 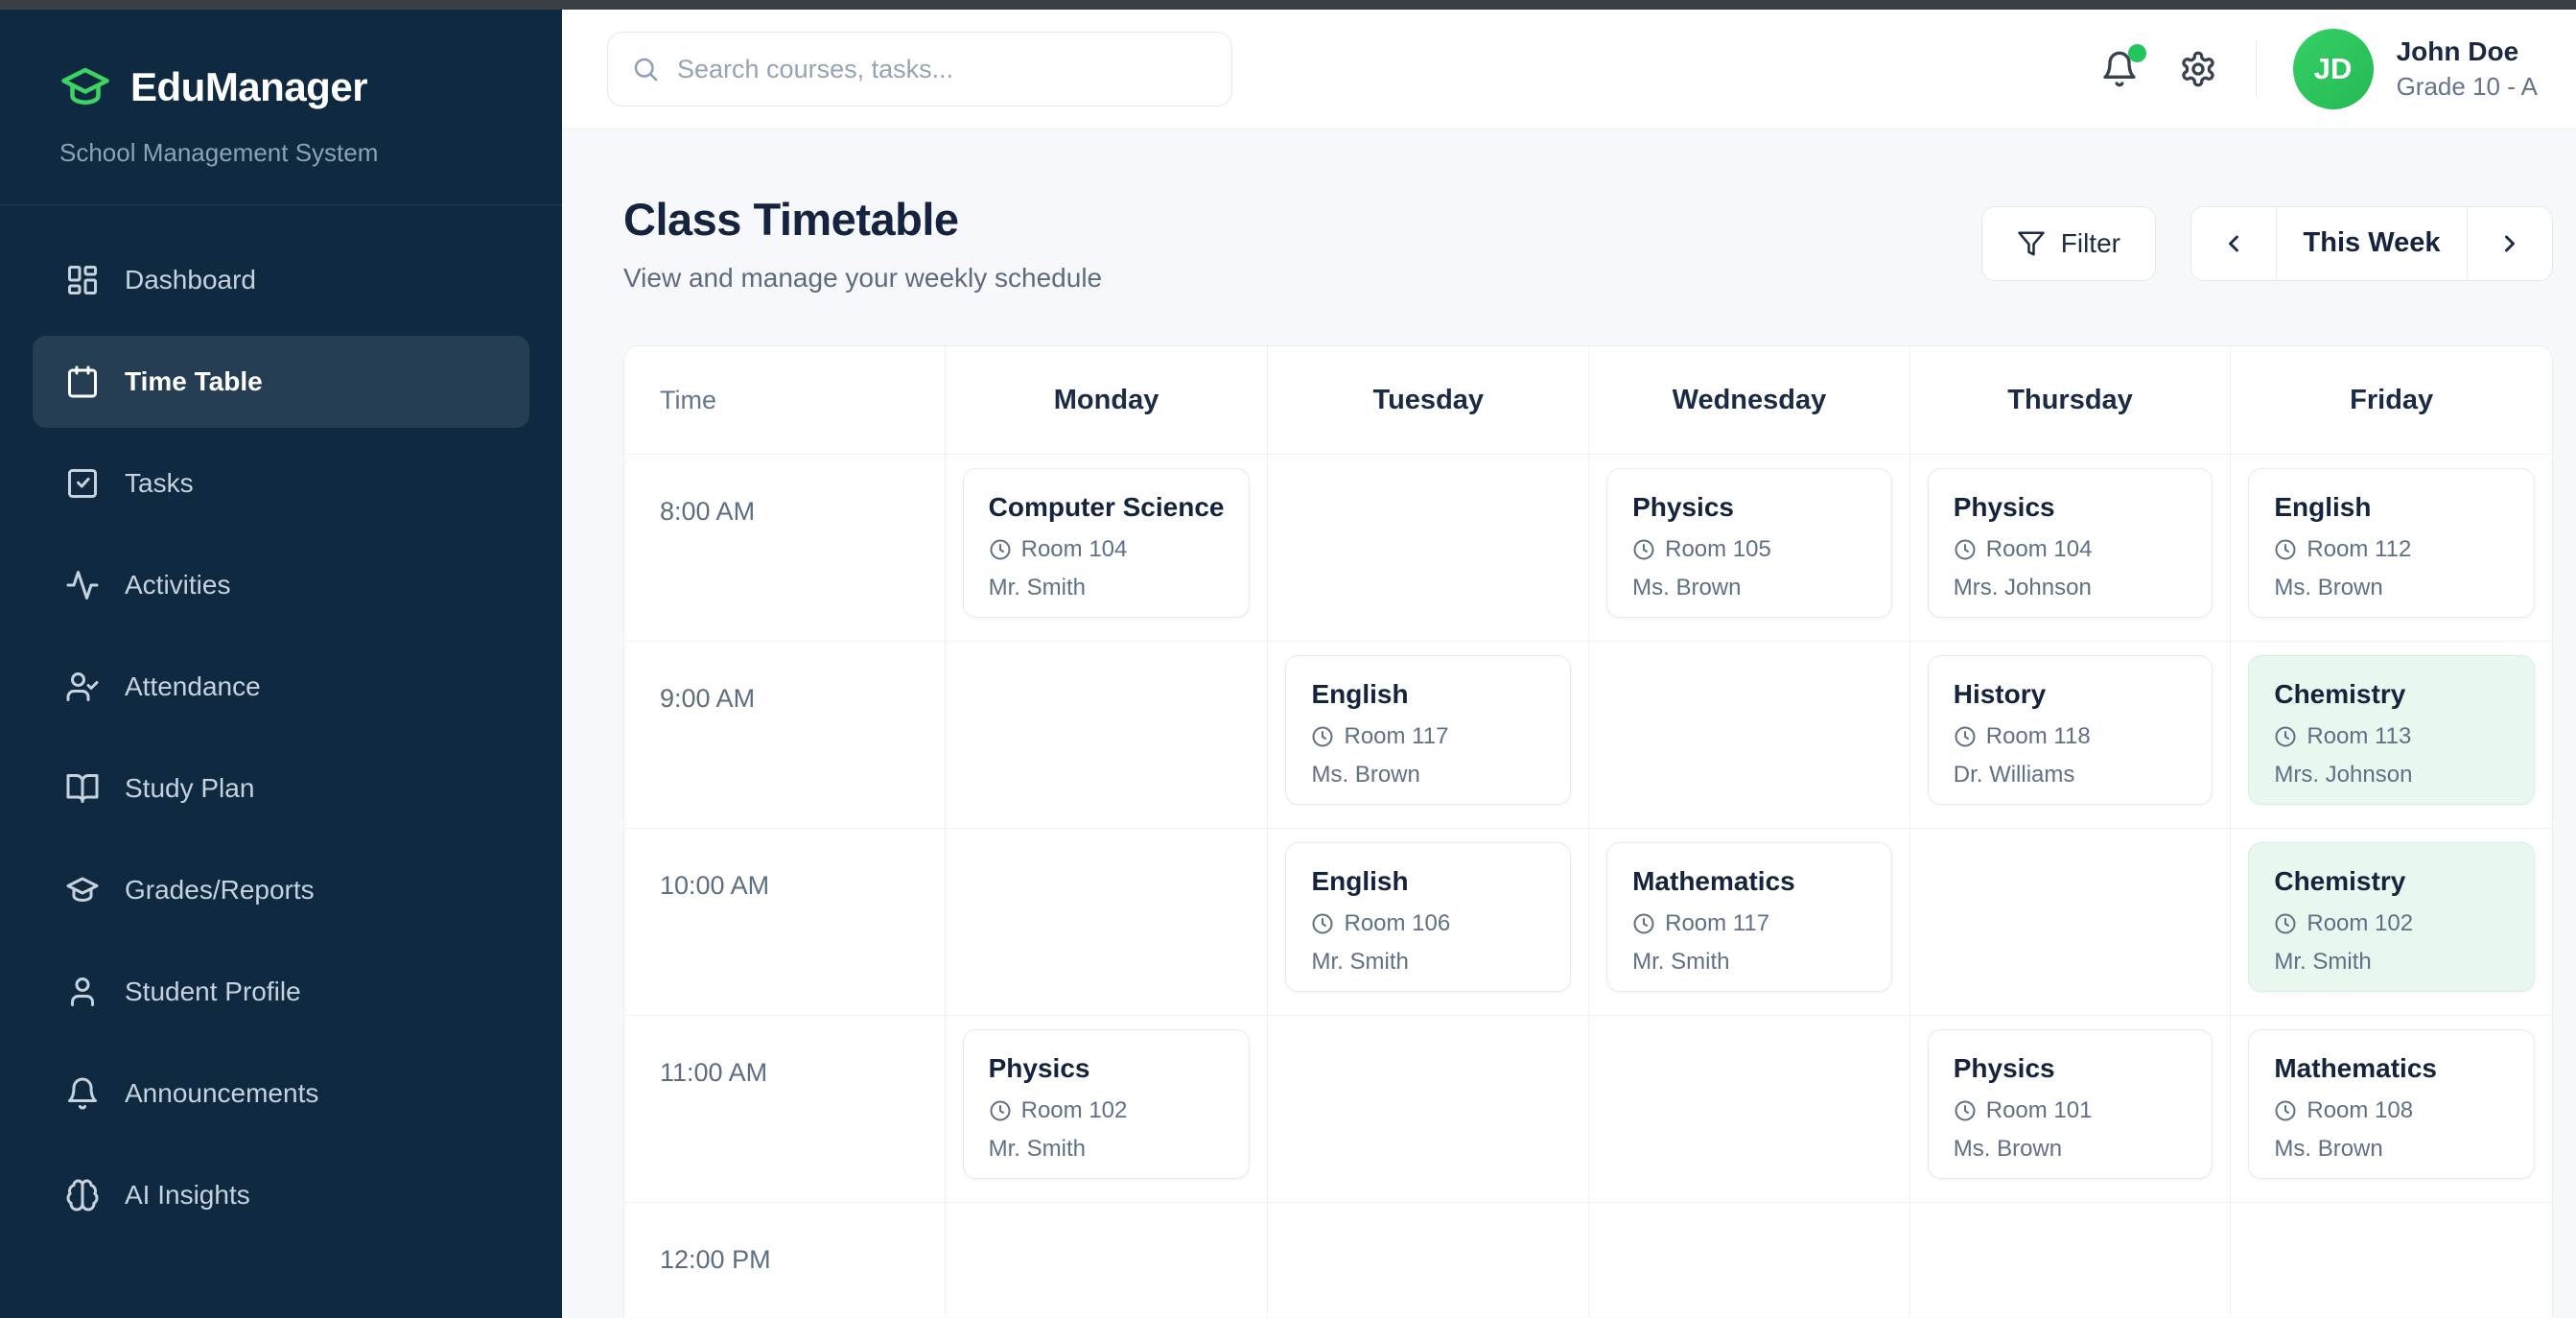 I want to click on sidebar-item-attendance: Attendance, so click(x=281, y=687).